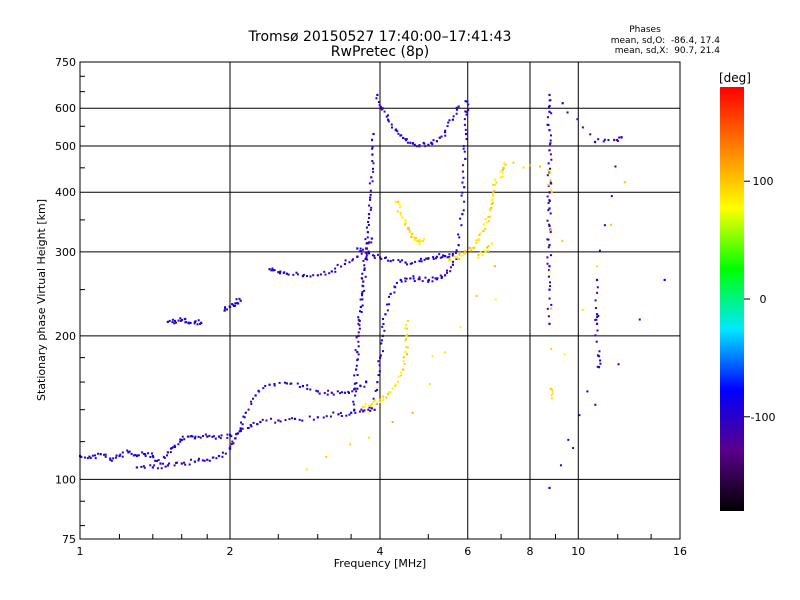 The height and width of the screenshot is (600, 800). I want to click on colorbar-ticks: 100 0 -100, so click(759, 299).